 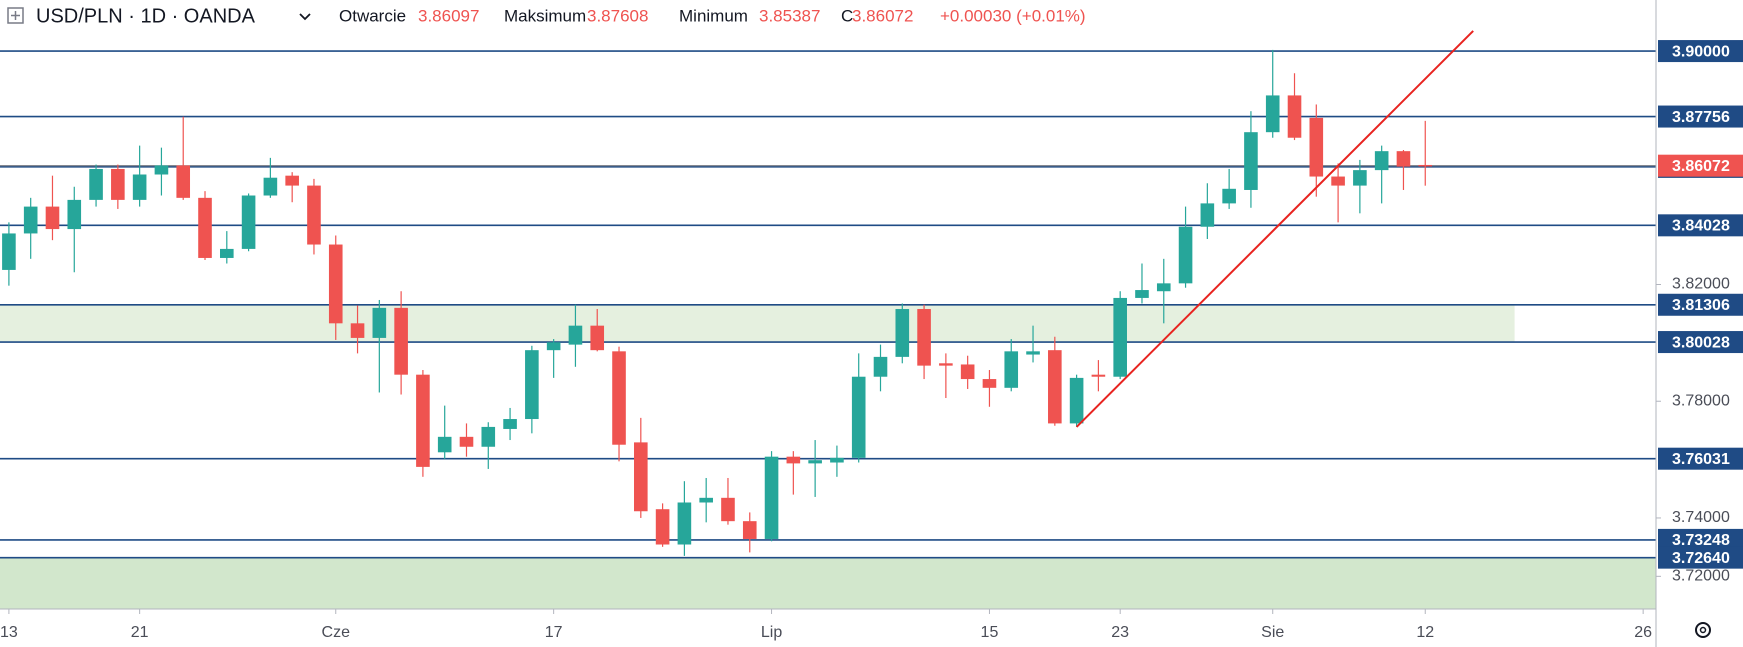 What do you see at coordinates (15, 15) in the screenshot?
I see `add-icon` at bounding box center [15, 15].